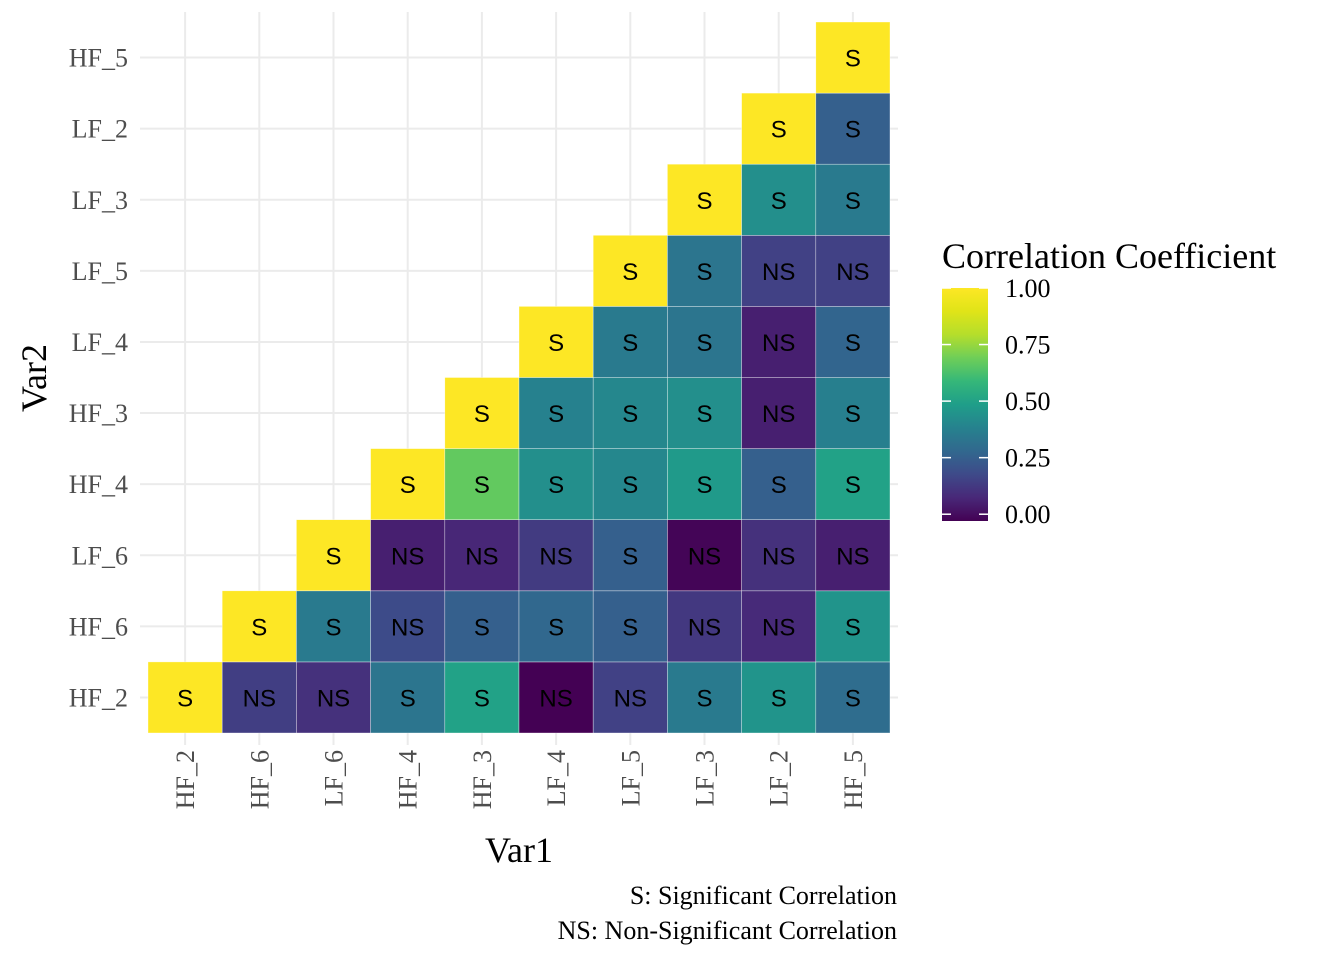 This screenshot has height=960, width=1344. Describe the element at coordinates (704, 414) in the screenshot. I see `cell-label-LF_3-HF_3: S` at that location.